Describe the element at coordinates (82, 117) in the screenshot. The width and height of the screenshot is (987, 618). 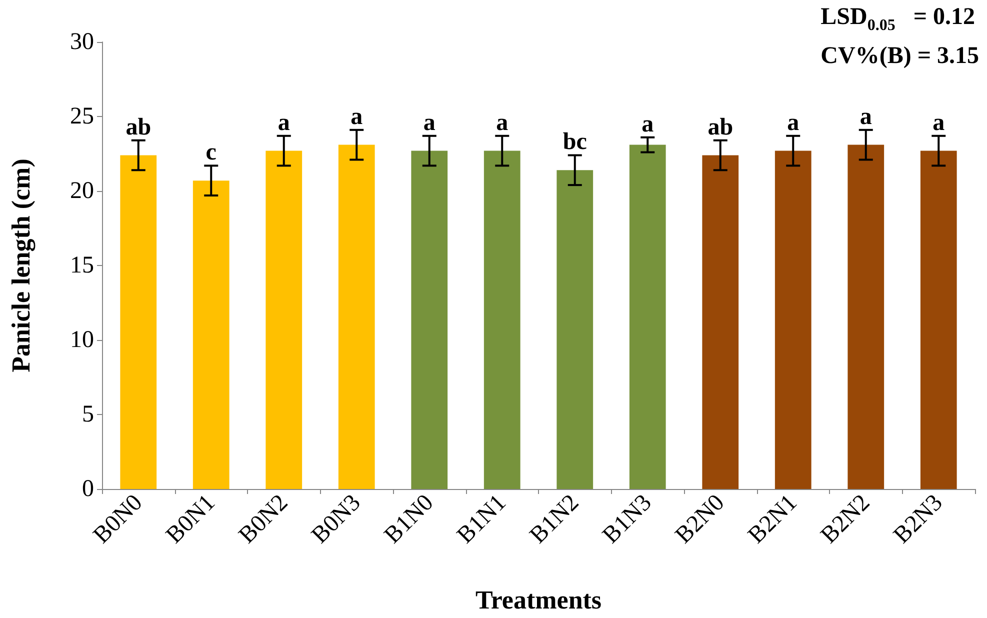
I see `y-tick-label: 25` at that location.